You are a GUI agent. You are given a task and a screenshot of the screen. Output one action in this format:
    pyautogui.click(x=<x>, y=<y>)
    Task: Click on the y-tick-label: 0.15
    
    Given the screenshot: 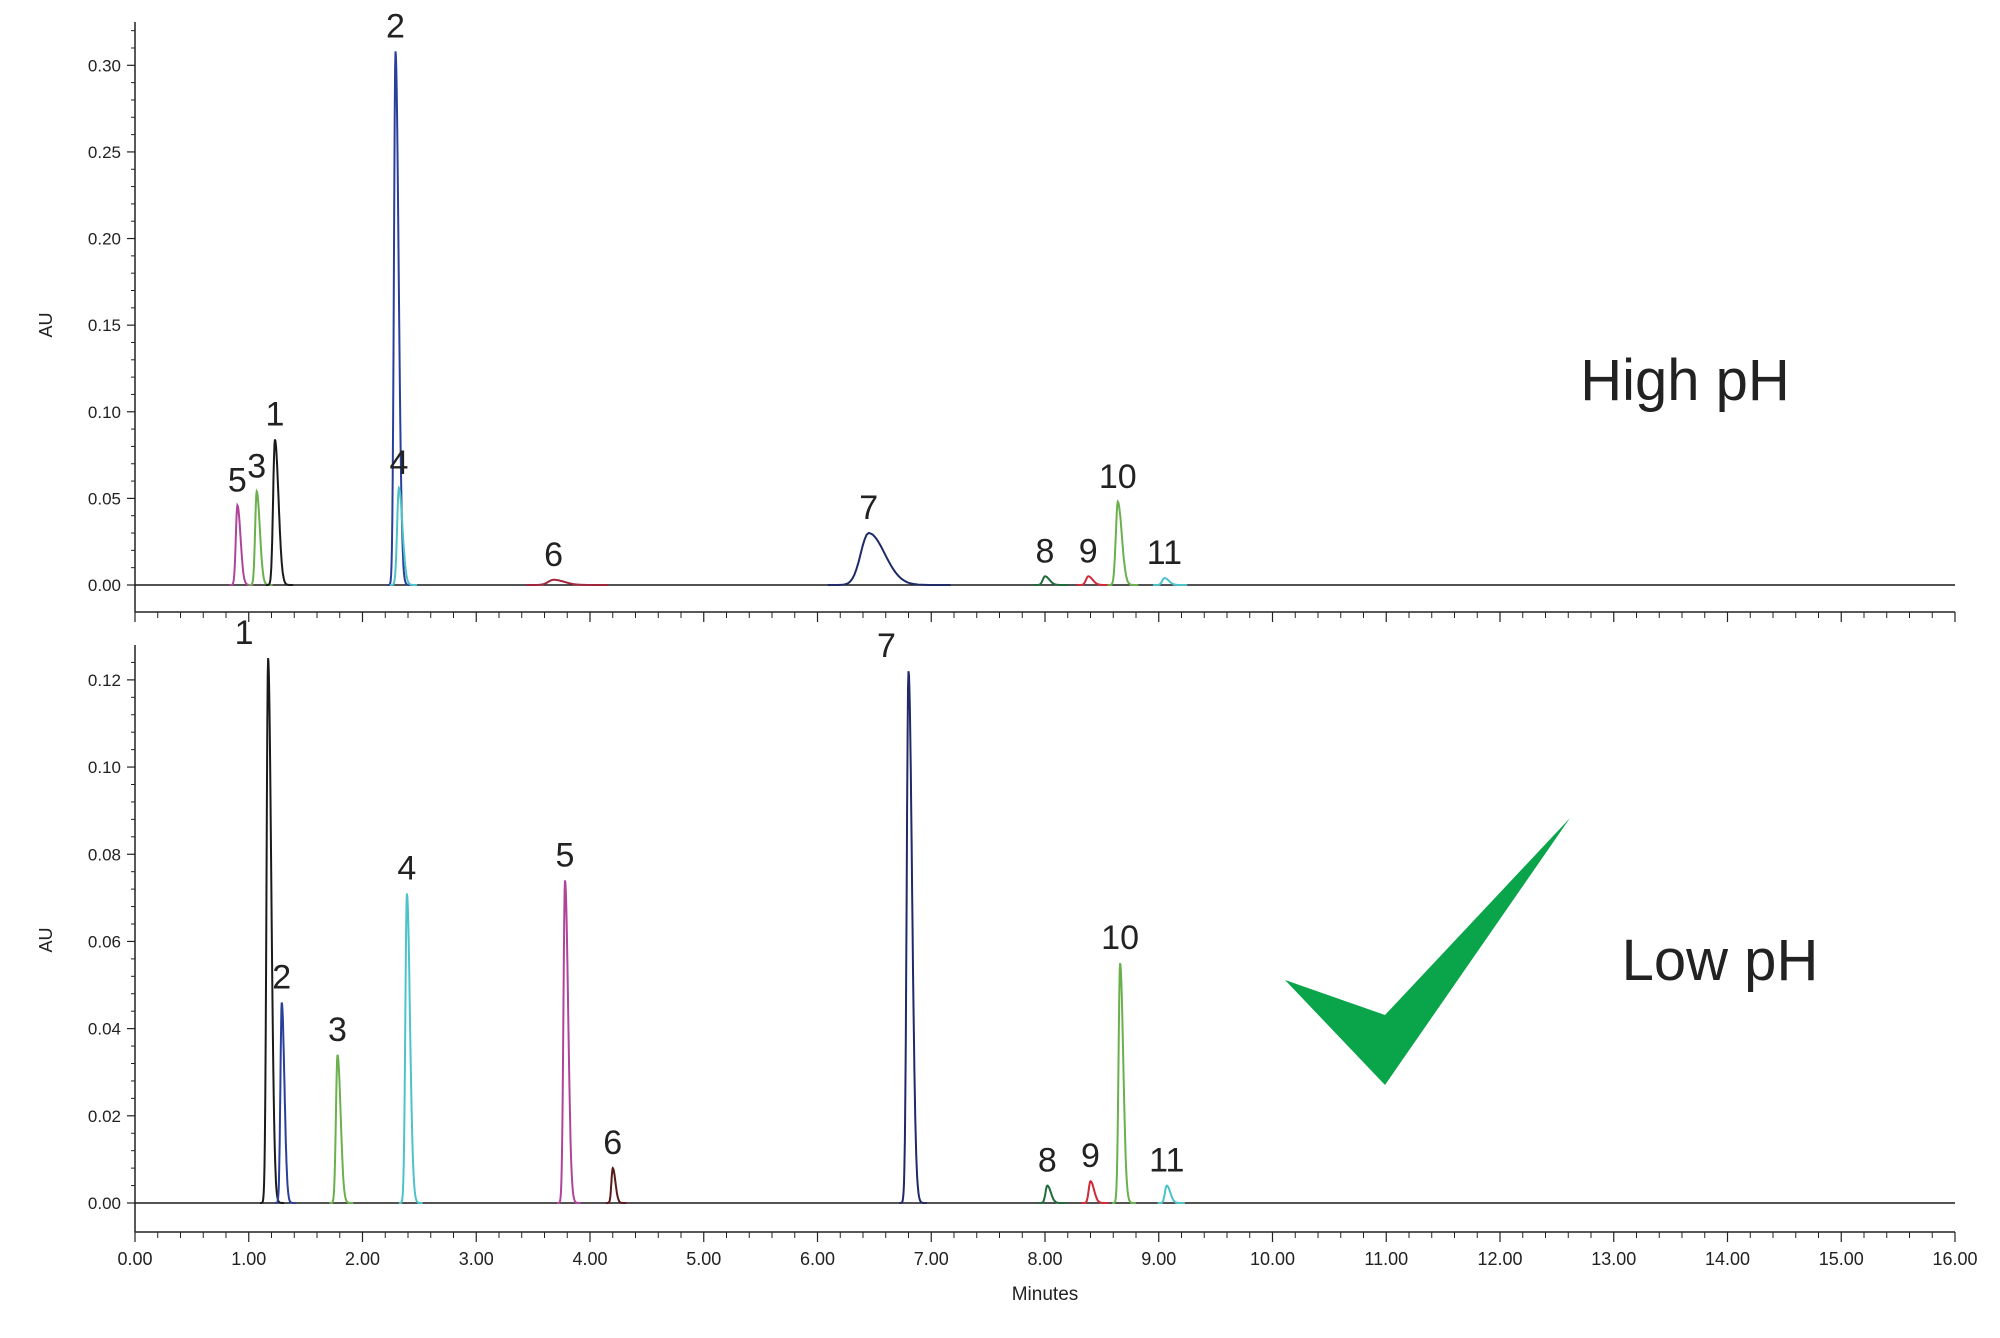 What is the action you would take?
    pyautogui.click(x=104, y=325)
    